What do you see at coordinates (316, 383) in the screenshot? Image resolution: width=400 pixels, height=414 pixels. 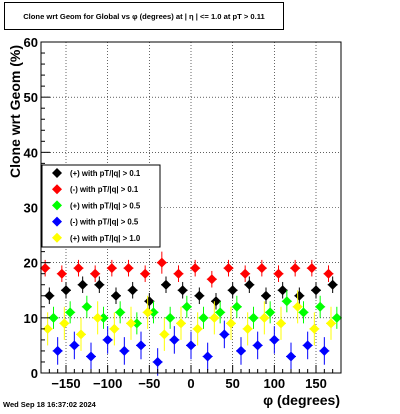 I see `x-tick-label: 150` at bounding box center [316, 383].